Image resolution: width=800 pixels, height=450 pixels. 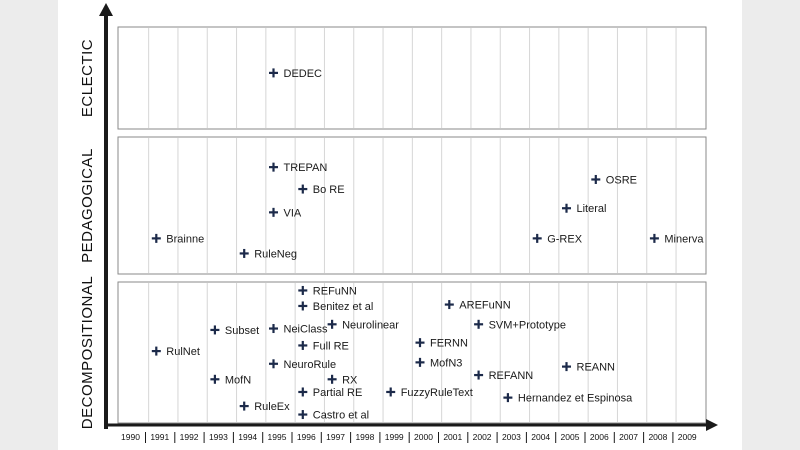 I want to click on data-point-label: RuleEx, so click(x=272, y=407).